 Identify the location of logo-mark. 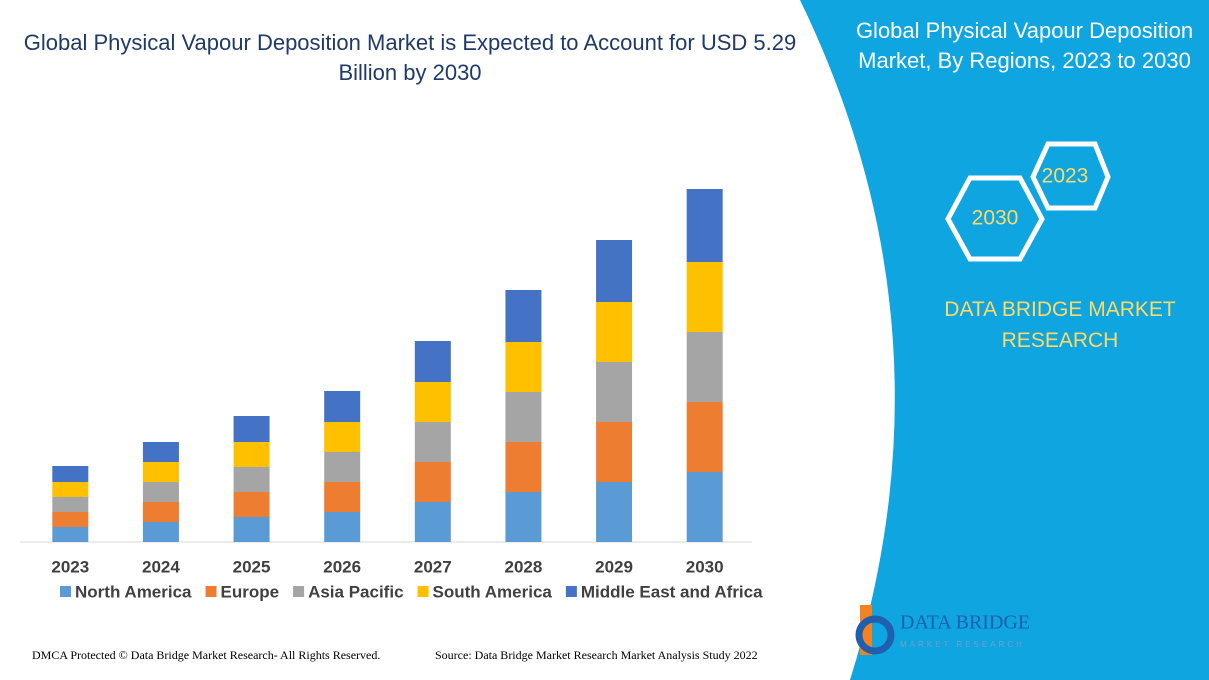
(875, 635).